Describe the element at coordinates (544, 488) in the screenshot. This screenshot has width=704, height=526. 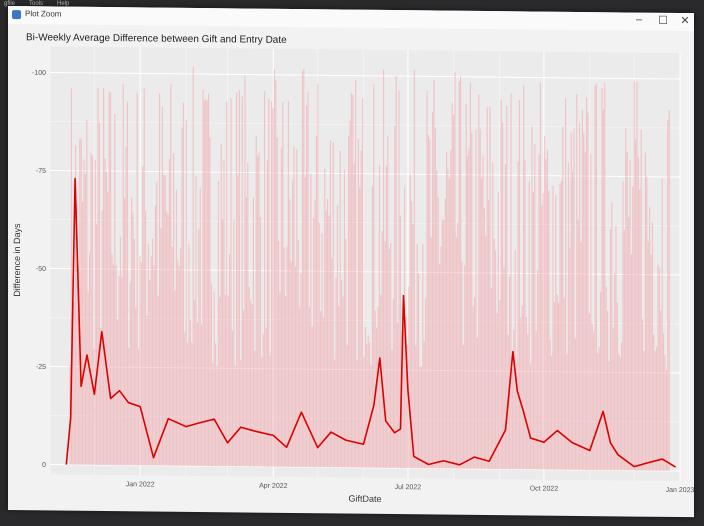
I see `x-tick-label: Oct 2022` at that location.